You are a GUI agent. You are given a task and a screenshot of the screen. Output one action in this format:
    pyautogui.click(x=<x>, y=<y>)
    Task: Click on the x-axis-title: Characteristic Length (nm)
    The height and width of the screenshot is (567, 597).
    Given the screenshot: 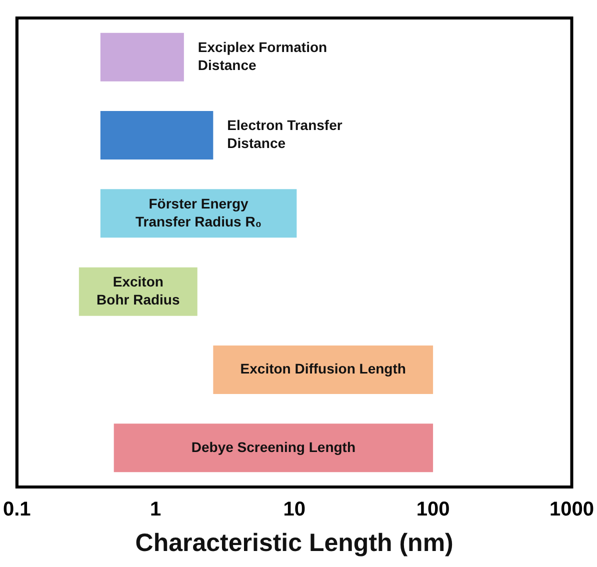 What is the action you would take?
    pyautogui.click(x=294, y=542)
    